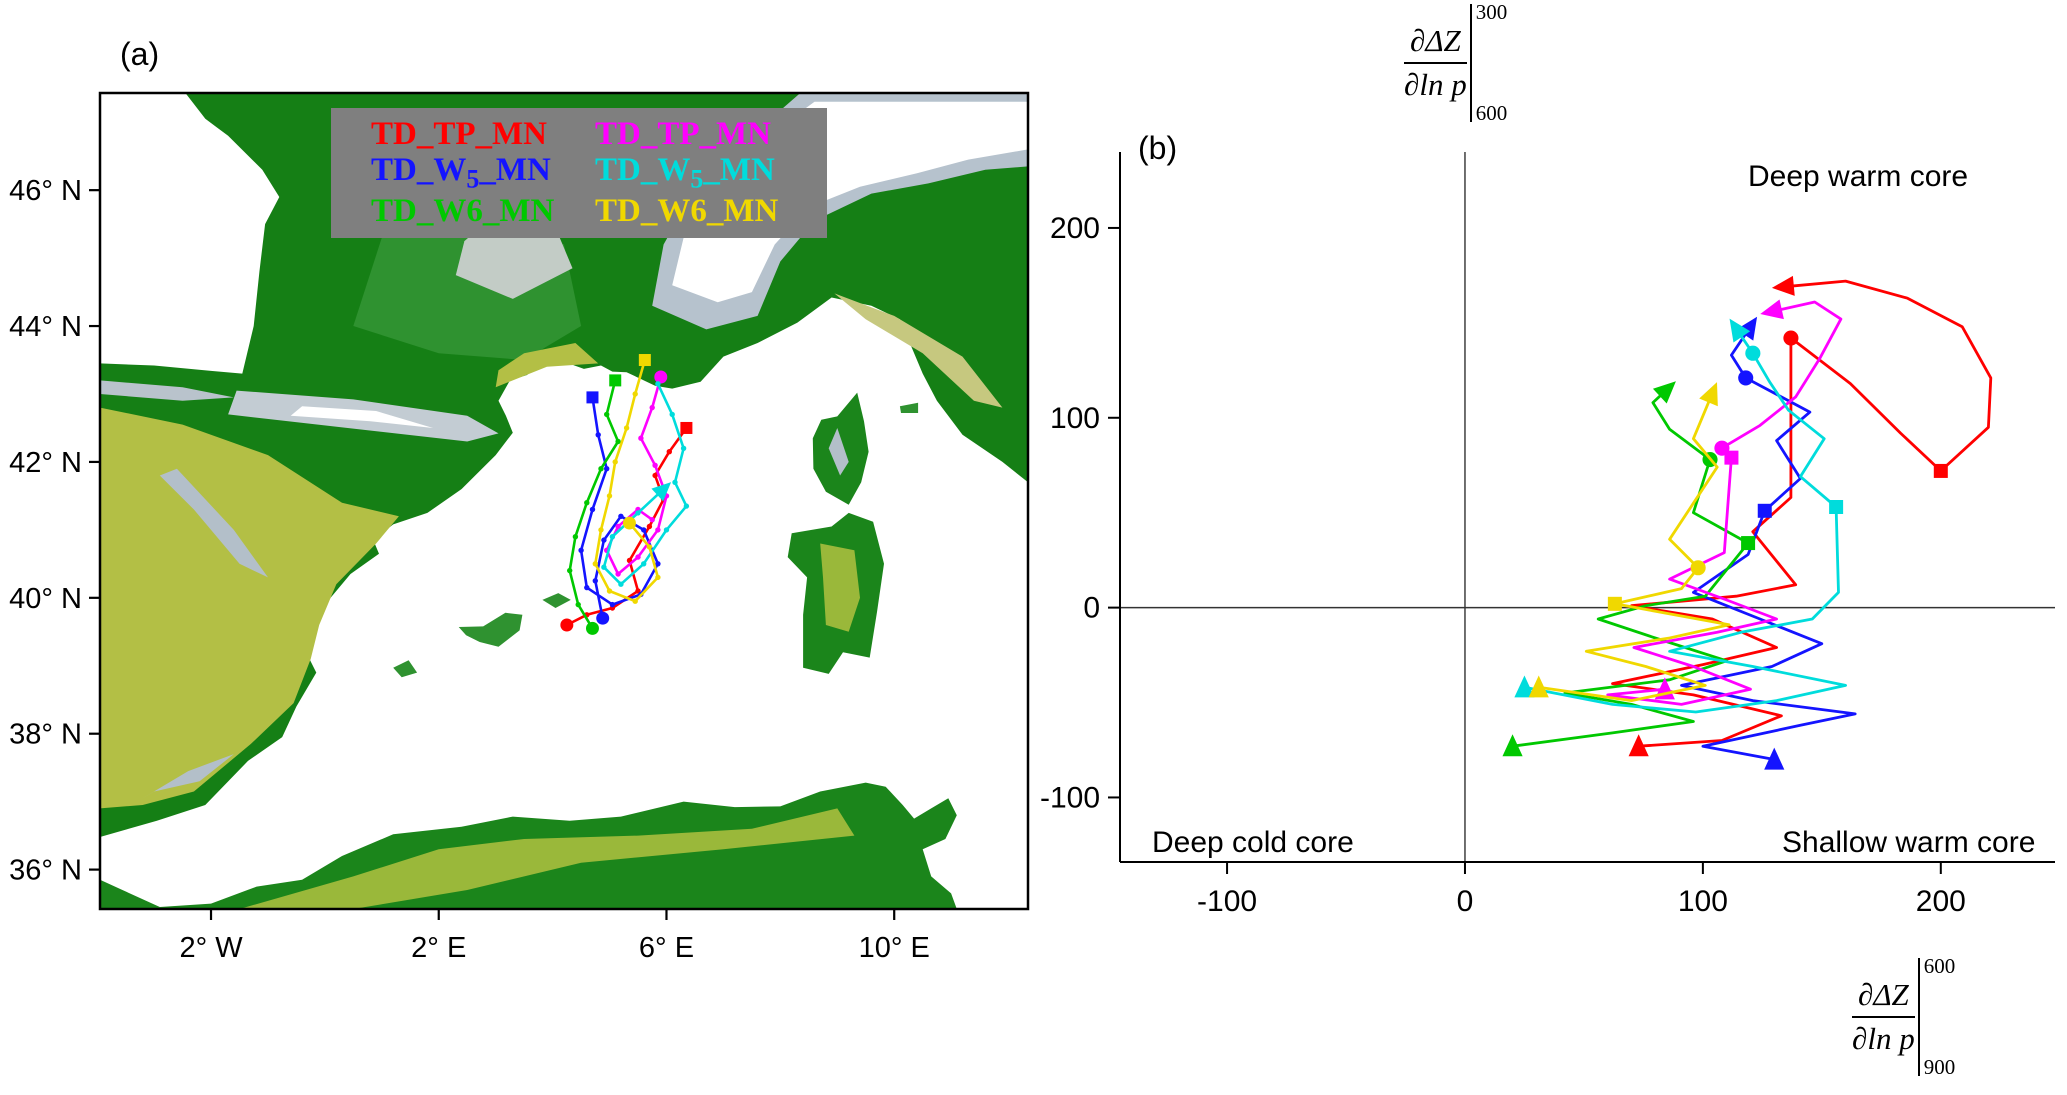 This screenshot has height=1095, width=2067. What do you see at coordinates (547, 365) in the screenshot?
I see `map-region-languedoc-lowlands` at bounding box center [547, 365].